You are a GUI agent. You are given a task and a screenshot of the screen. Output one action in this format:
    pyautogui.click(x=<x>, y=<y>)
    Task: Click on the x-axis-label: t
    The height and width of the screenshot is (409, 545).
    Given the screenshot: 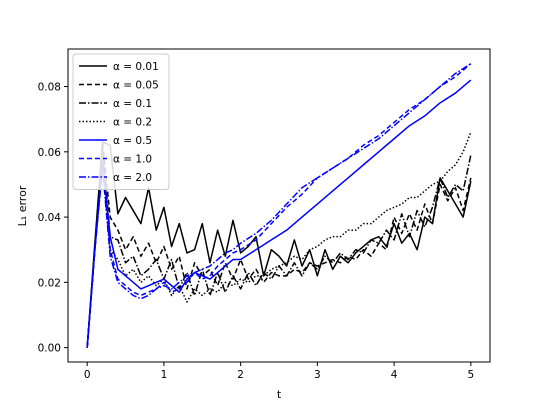 What is the action you would take?
    pyautogui.click(x=279, y=394)
    